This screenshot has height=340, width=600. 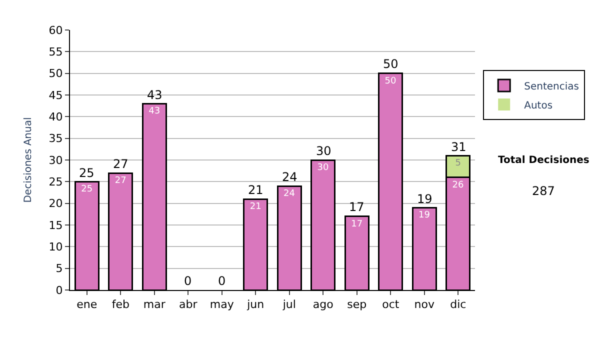 I want to click on data-label: 21, so click(x=256, y=207).